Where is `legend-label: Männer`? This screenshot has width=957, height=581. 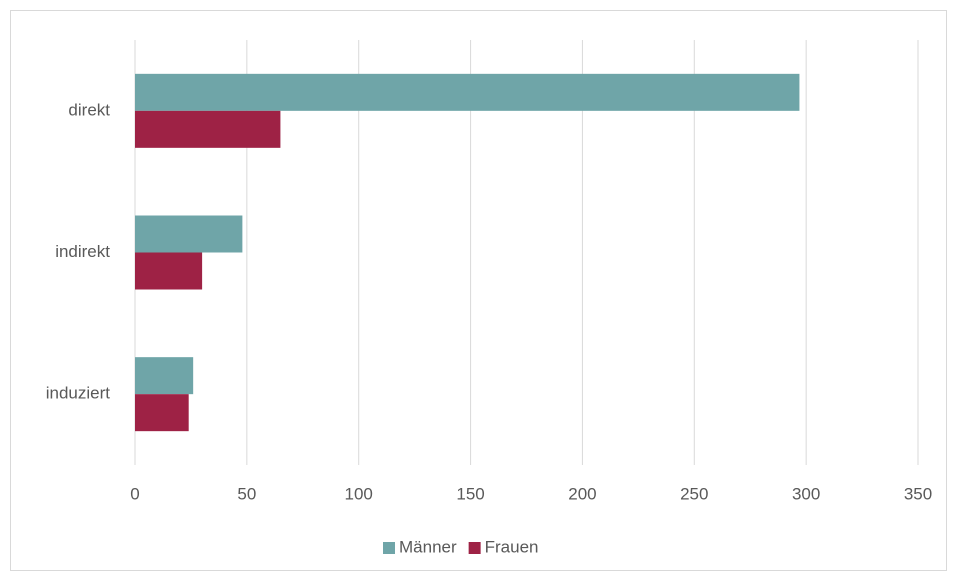
legend-label: Männer is located at coordinates (428, 546).